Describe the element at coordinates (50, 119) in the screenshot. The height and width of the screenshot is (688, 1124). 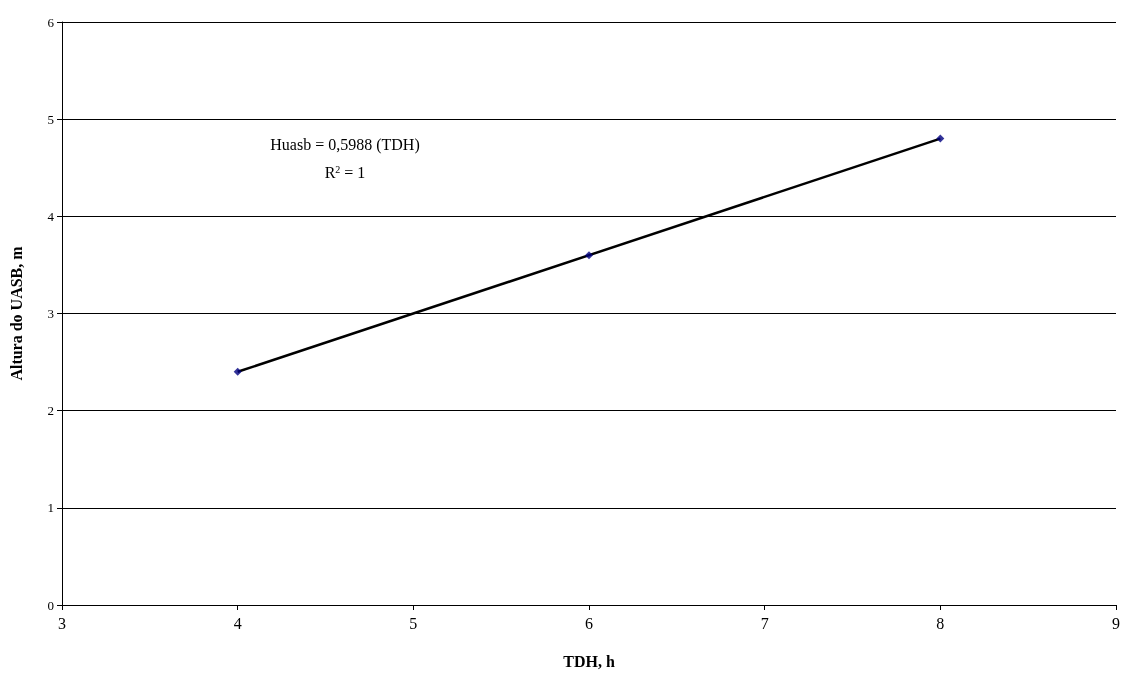
I see `y-tick-label: 5` at that location.